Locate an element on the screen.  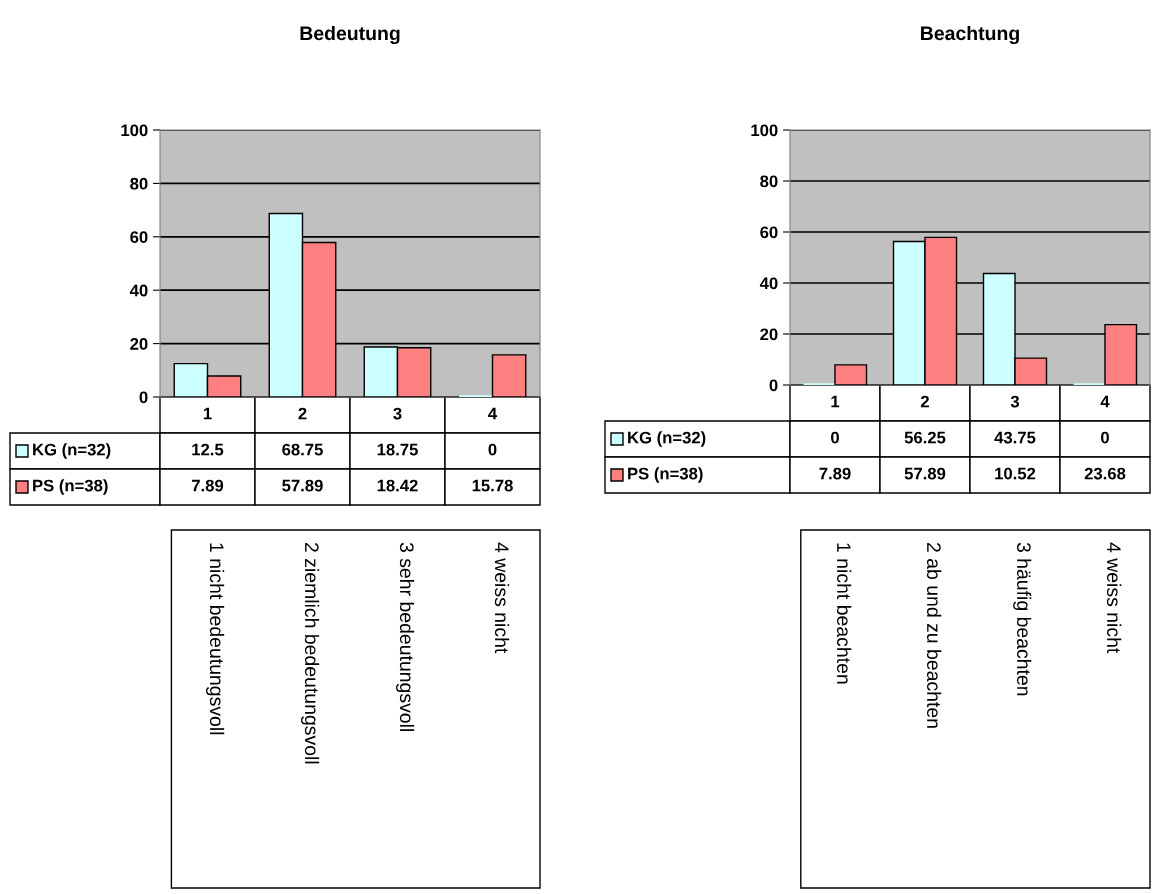
data-label: 23.68 is located at coordinates (1105, 473).